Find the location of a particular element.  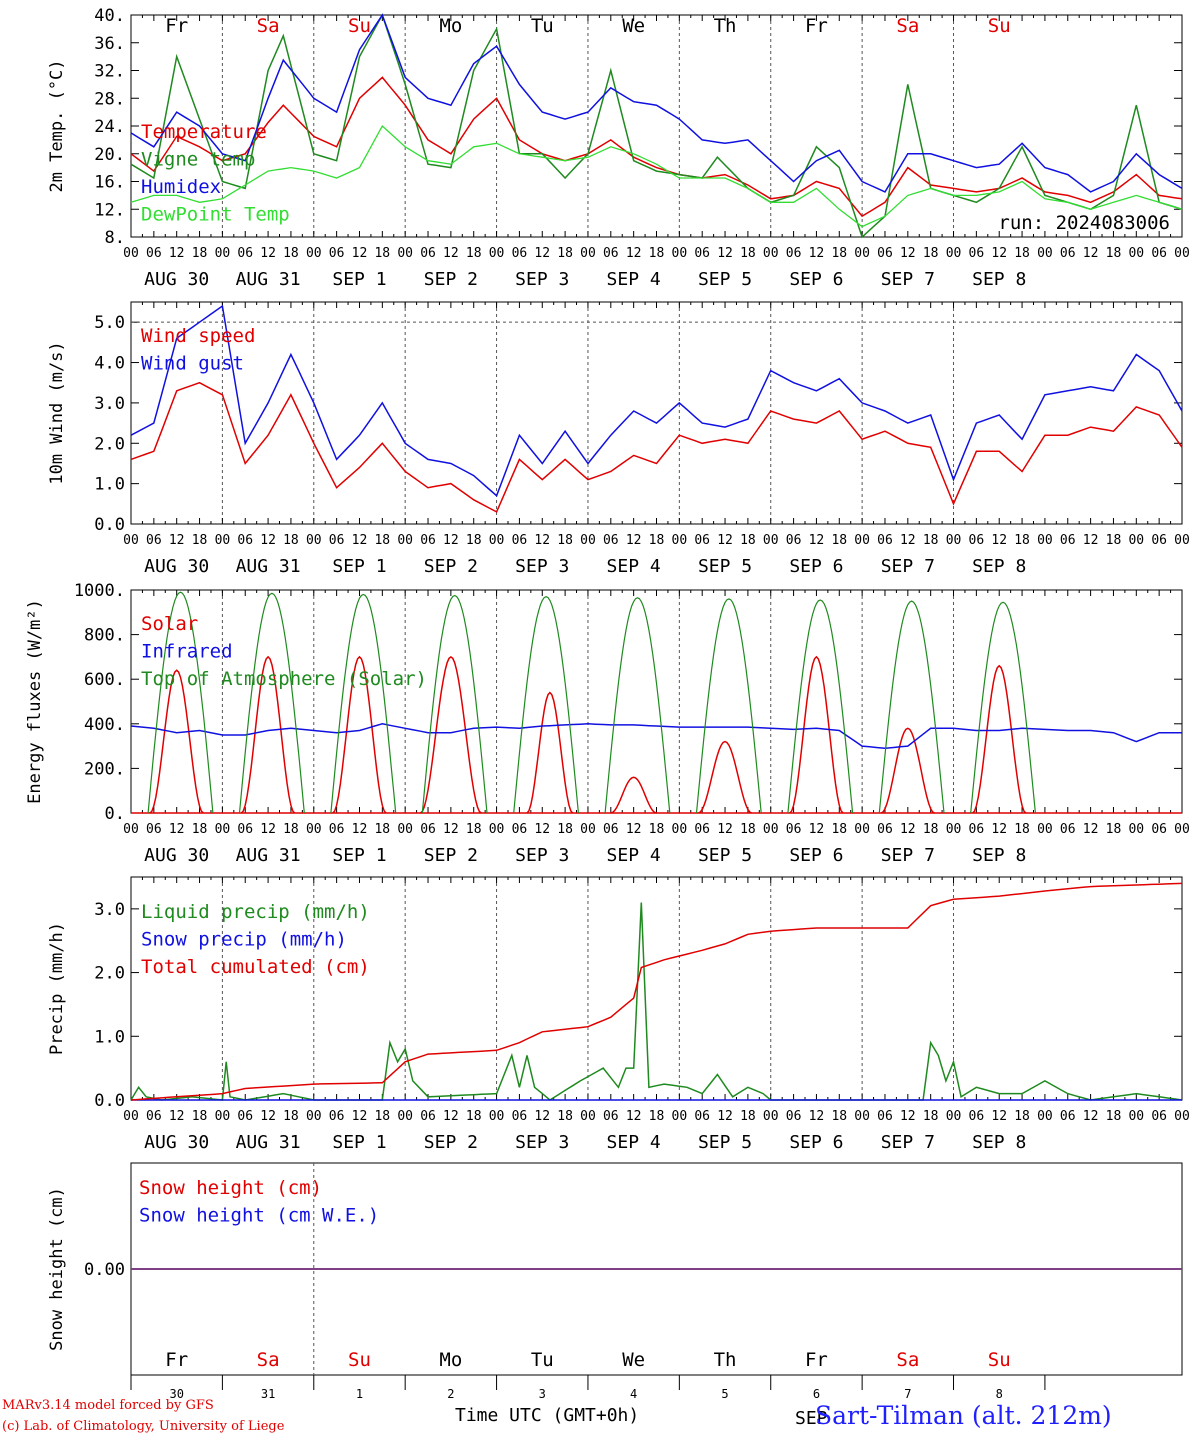

y-axis-label: Energy fluxes (W/m²) is located at coordinates (35, 701).